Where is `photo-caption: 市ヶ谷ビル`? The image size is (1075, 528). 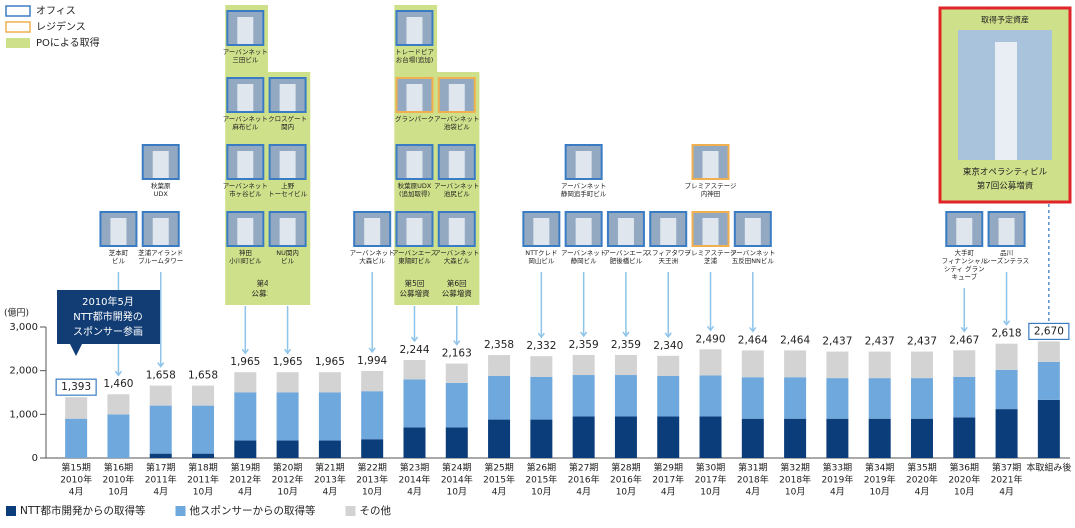 photo-caption: 市ヶ谷ビル is located at coordinates (245, 193).